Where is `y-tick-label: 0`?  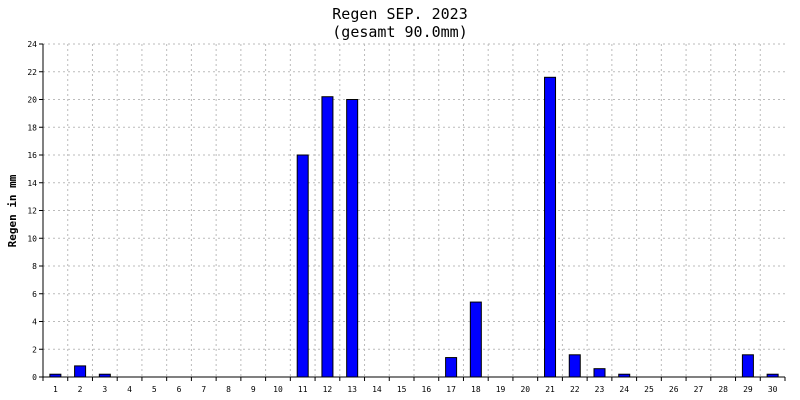
y-tick-label: 0 is located at coordinates (34, 377).